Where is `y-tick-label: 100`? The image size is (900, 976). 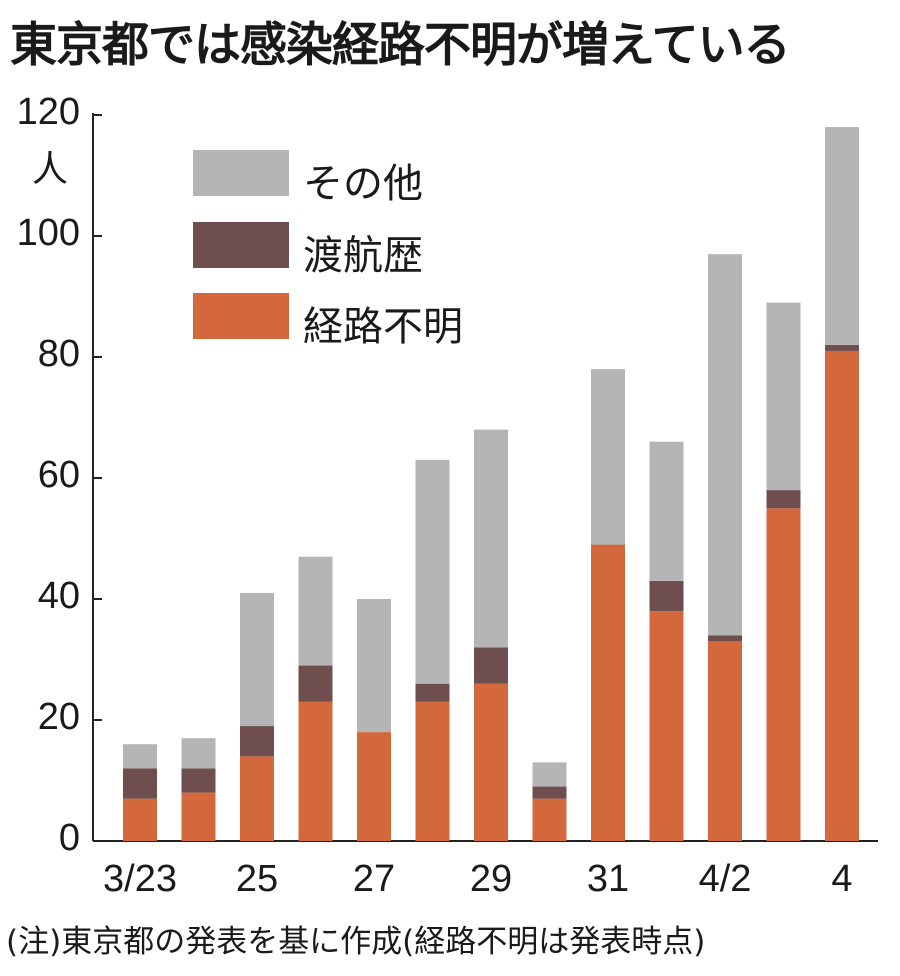 y-tick-label: 100 is located at coordinates (48, 233).